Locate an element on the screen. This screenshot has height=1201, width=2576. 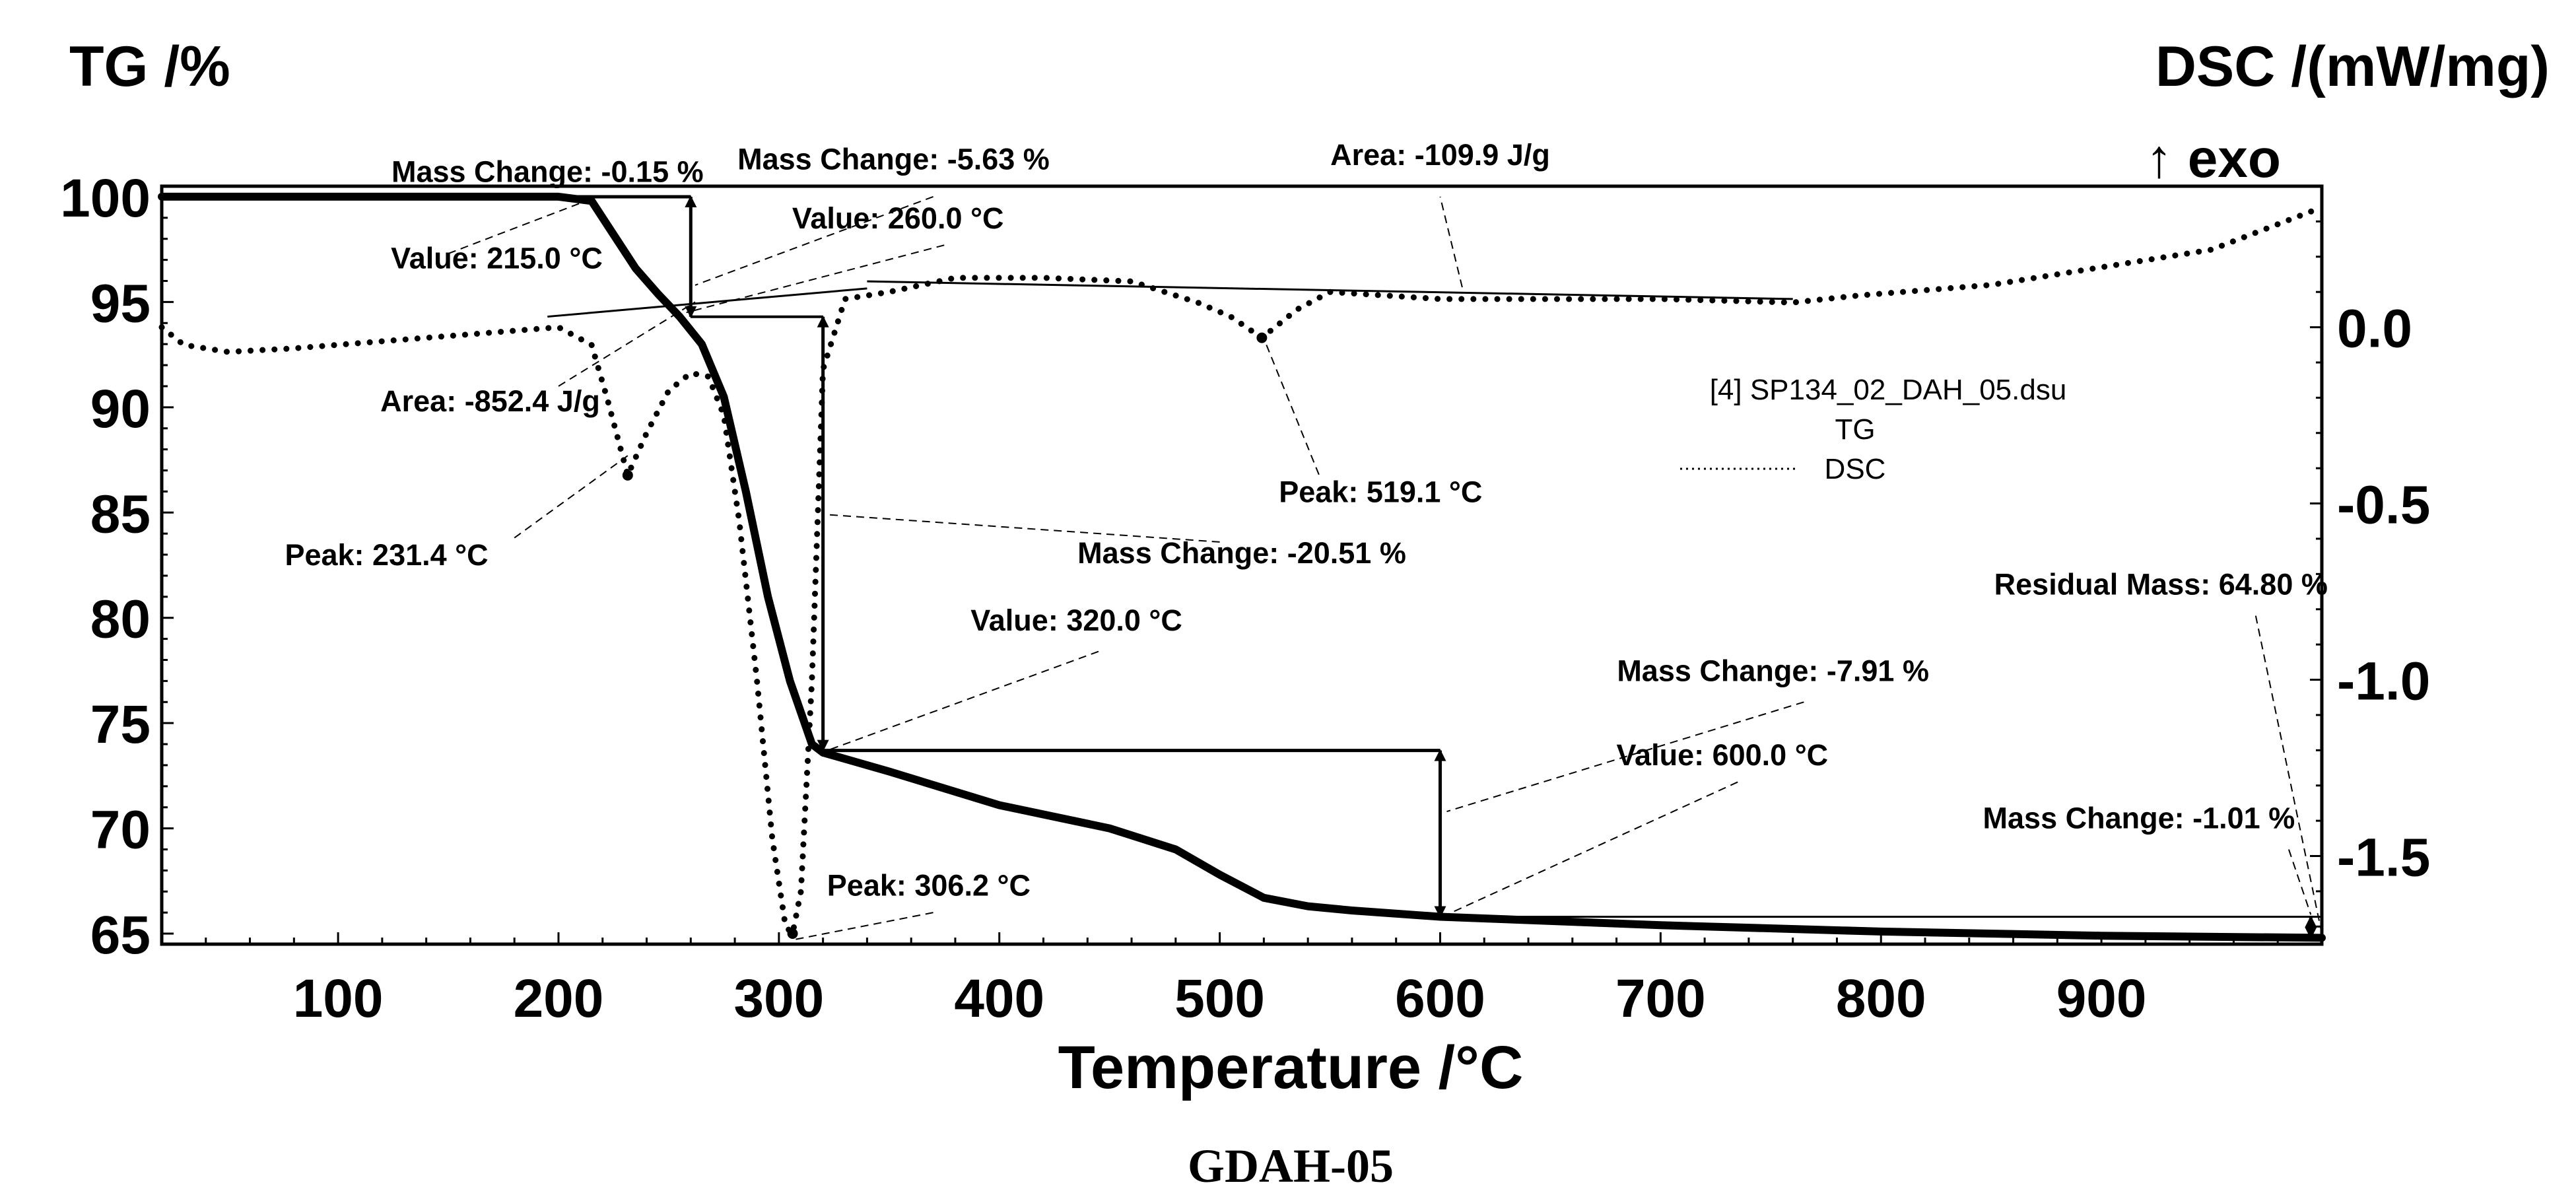
annotation-label: Value: 320.0 °C is located at coordinates (1076, 620).